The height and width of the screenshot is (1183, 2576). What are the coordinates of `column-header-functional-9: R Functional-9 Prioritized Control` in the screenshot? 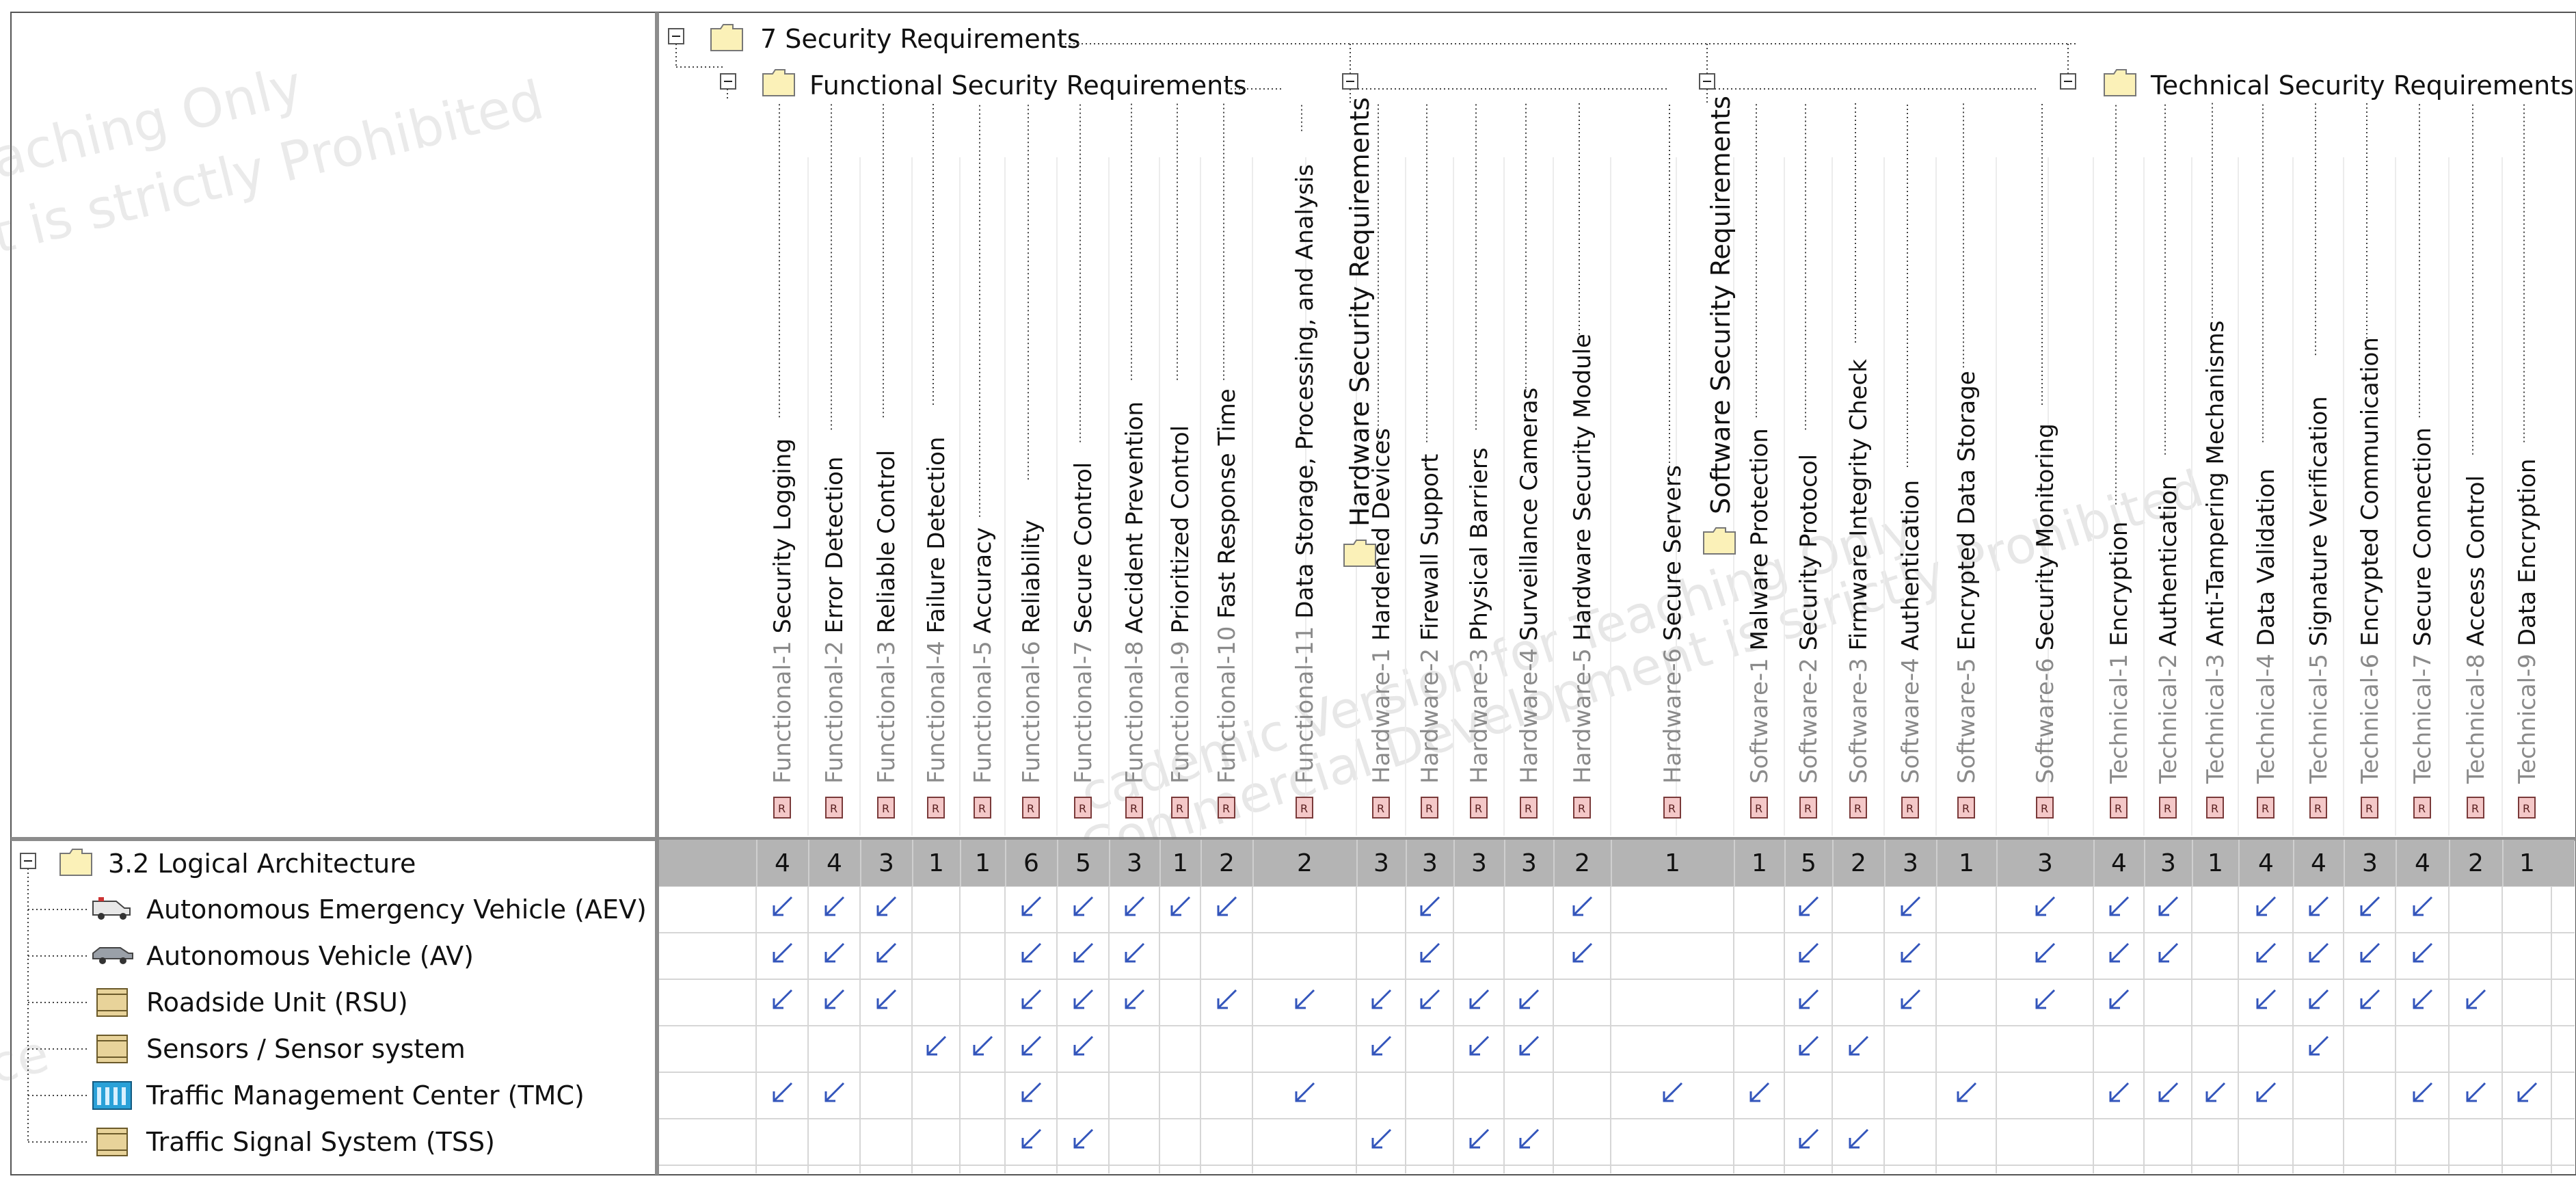 It's located at (1180, 461).